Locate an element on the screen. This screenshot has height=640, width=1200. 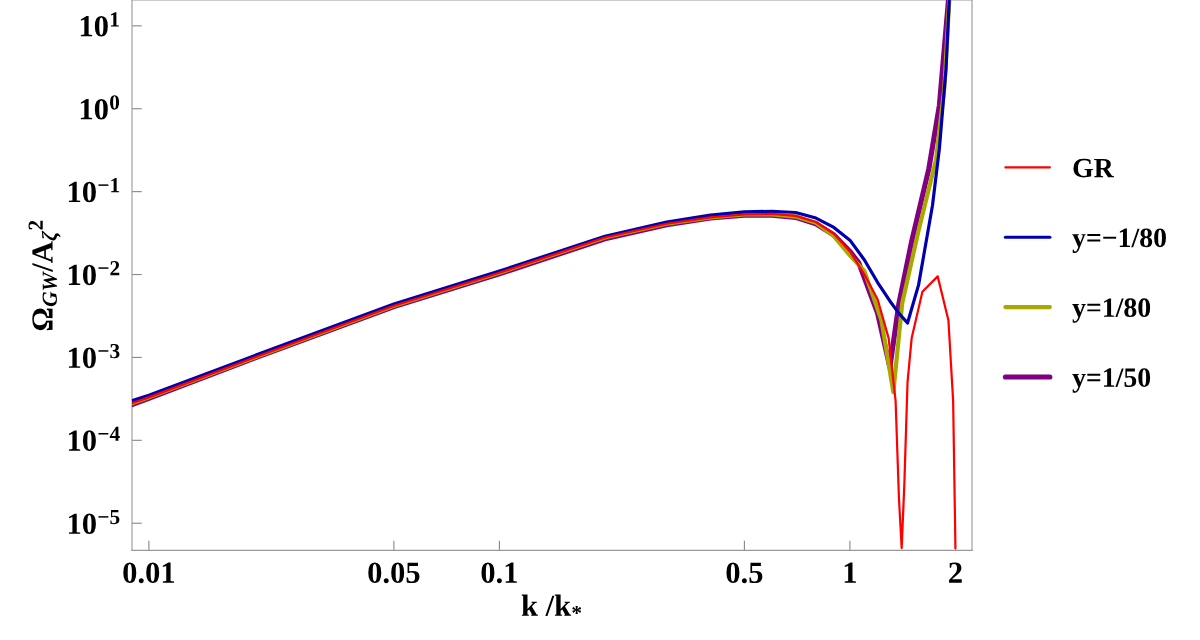
y-tick-label: 10$^{−1}$ is located at coordinates (94, 190).